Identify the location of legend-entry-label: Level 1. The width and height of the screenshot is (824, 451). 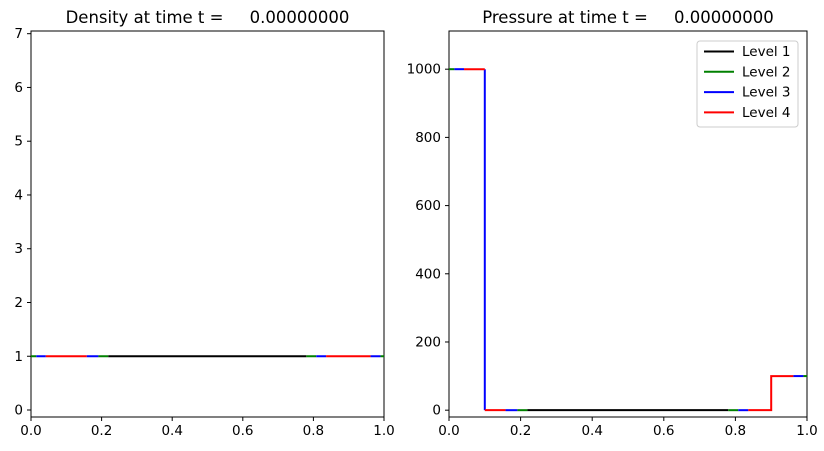
(766, 52).